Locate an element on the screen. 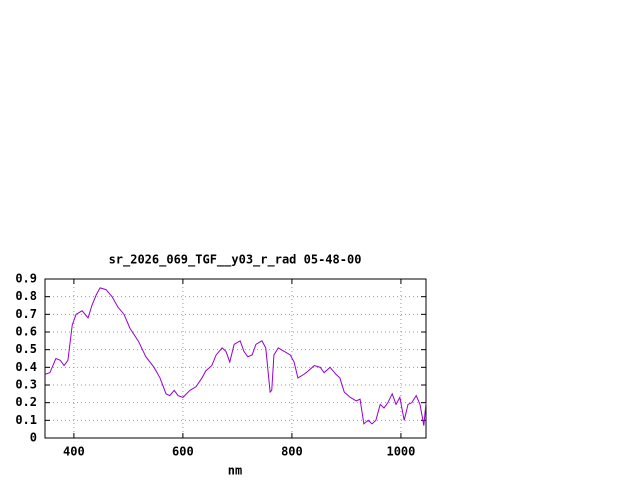 This screenshot has height=480, width=640. x-tick-label: 600 is located at coordinates (183, 452).